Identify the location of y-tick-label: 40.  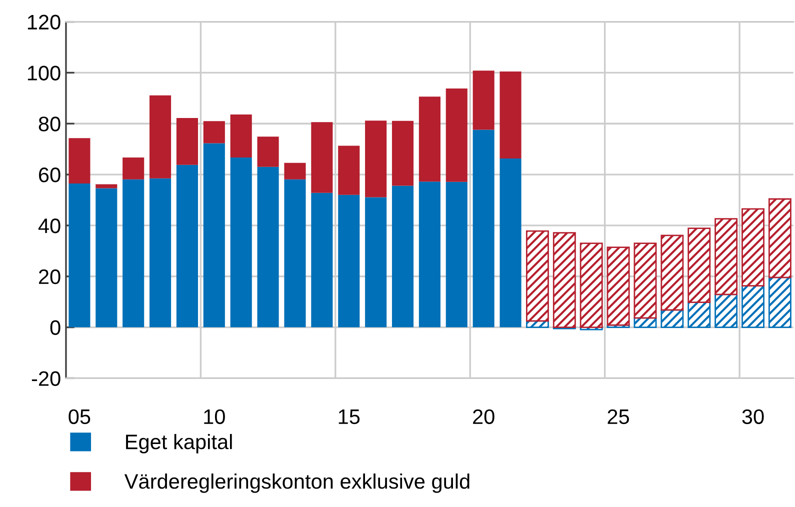
(49, 226).